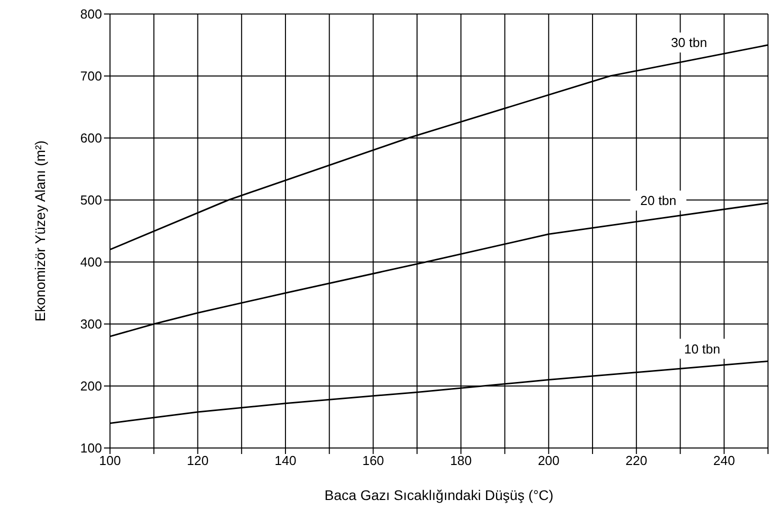 The width and height of the screenshot is (774, 528). Describe the element at coordinates (724, 460) in the screenshot. I see `x-tick-label: 240` at that location.